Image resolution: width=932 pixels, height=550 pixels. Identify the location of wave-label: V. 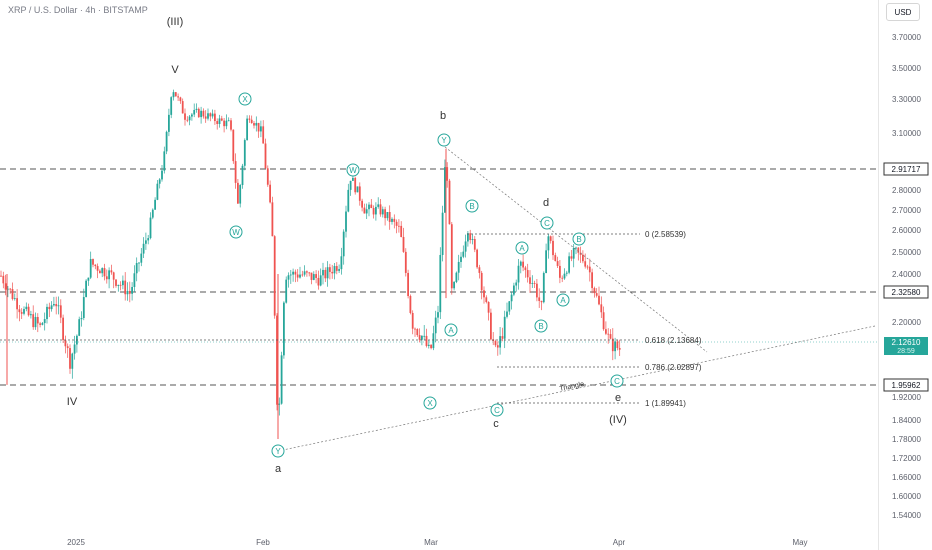
(175, 70).